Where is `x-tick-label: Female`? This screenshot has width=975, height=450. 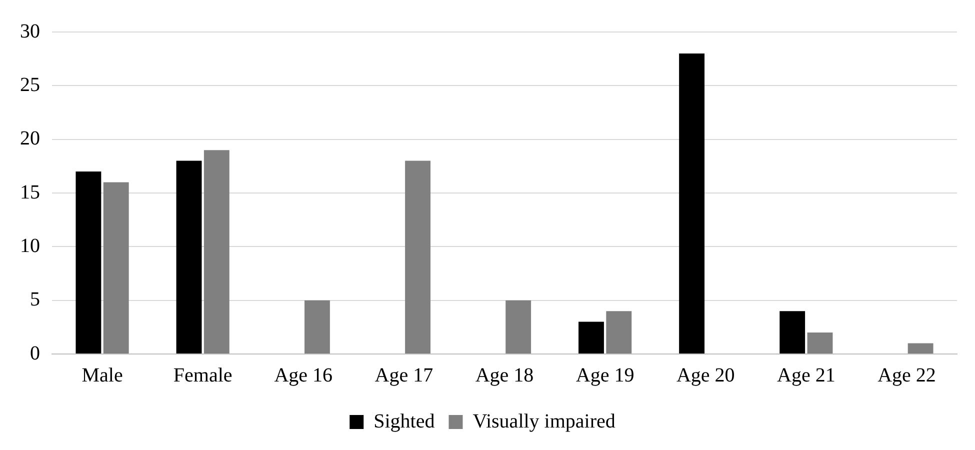 x-tick-label: Female is located at coordinates (202, 375).